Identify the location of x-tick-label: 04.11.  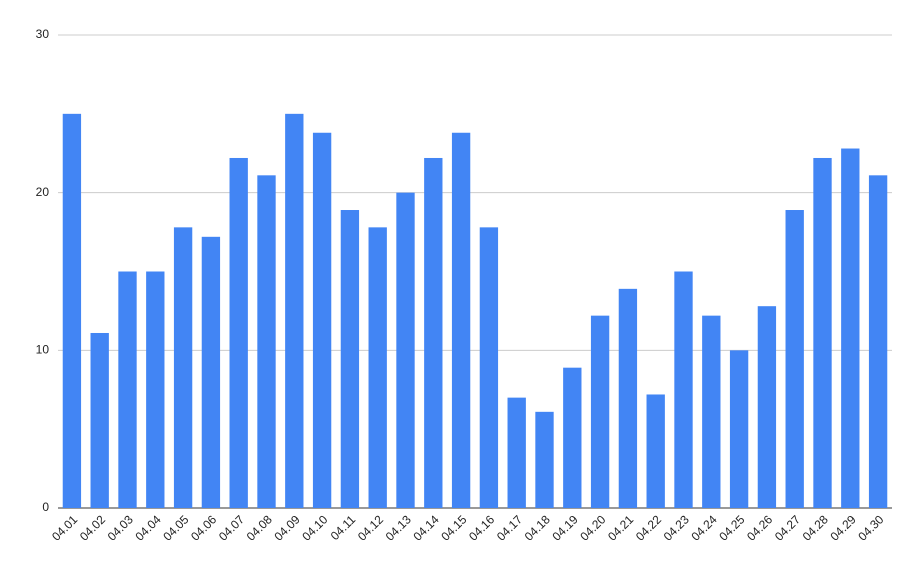
(343, 527).